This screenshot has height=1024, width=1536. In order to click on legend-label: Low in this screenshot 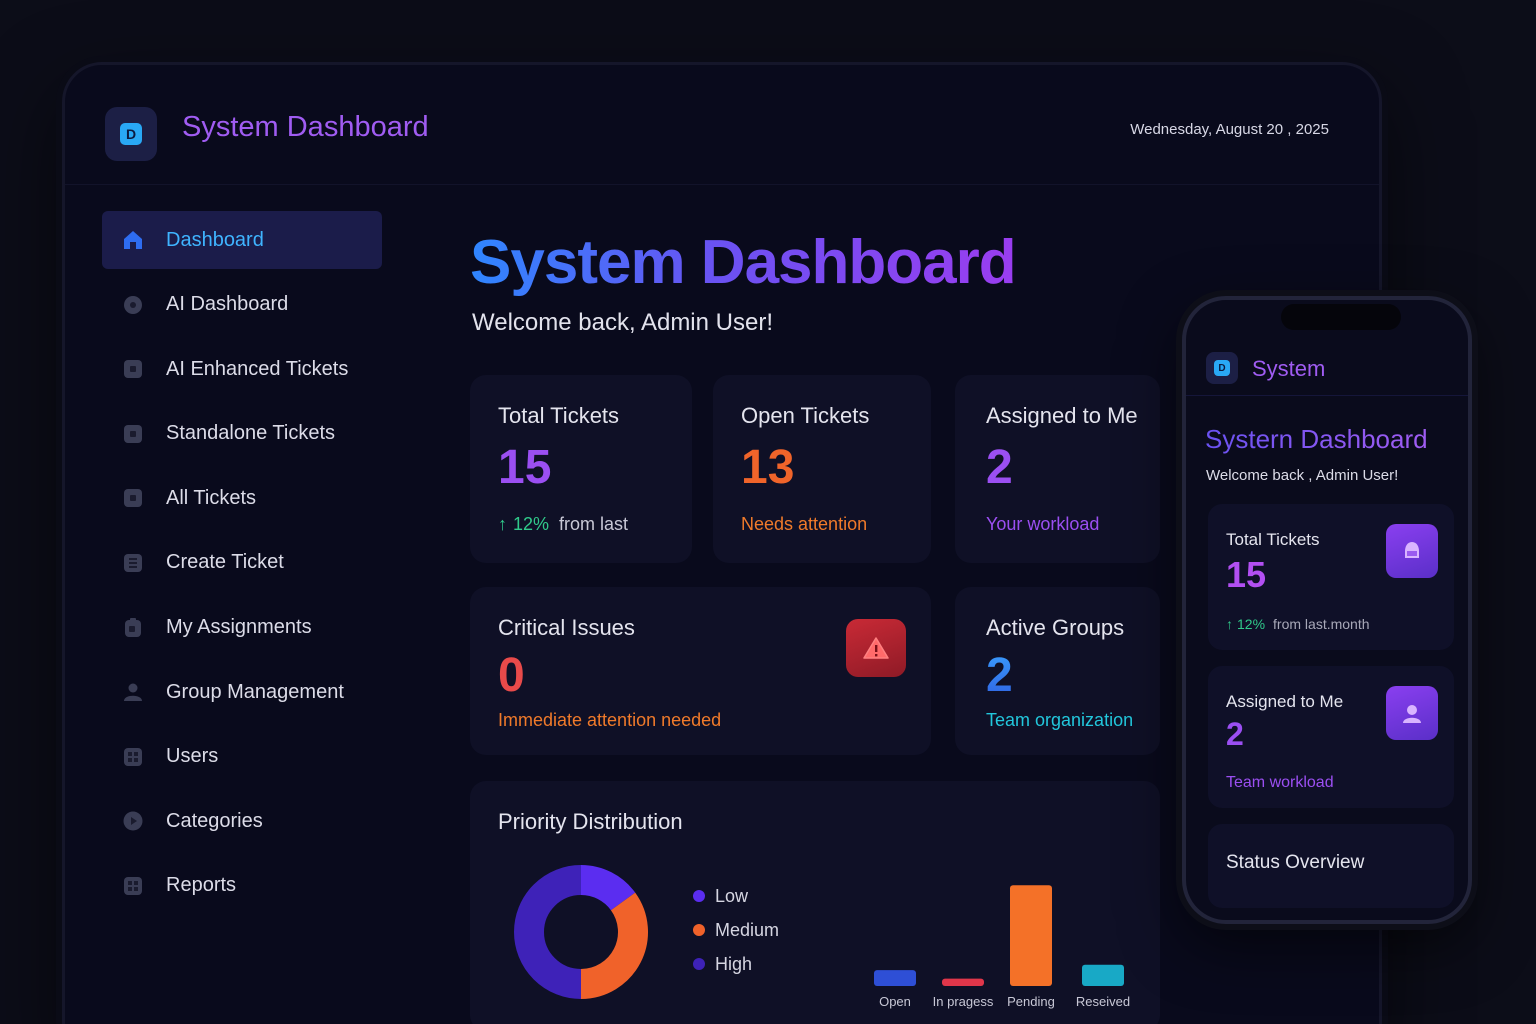, I will do `click(732, 895)`.